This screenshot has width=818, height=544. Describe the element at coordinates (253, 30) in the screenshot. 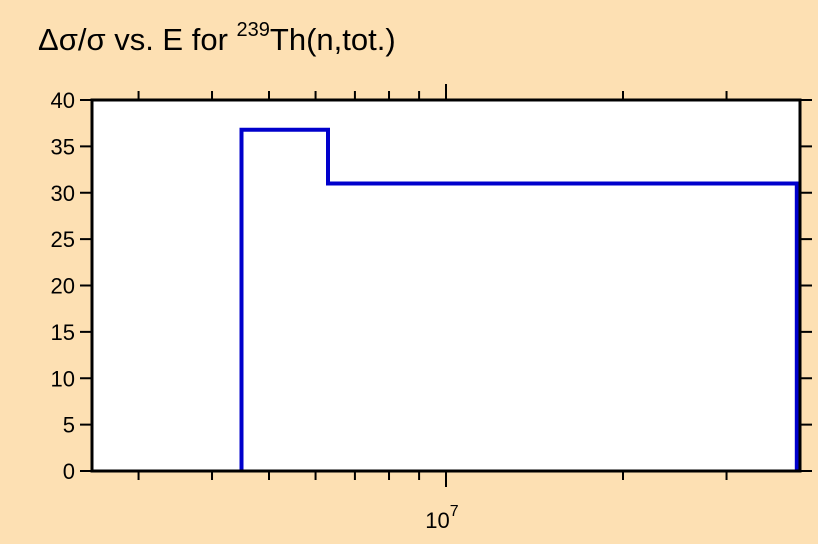

I see `chart-title-superscript: 239` at that location.